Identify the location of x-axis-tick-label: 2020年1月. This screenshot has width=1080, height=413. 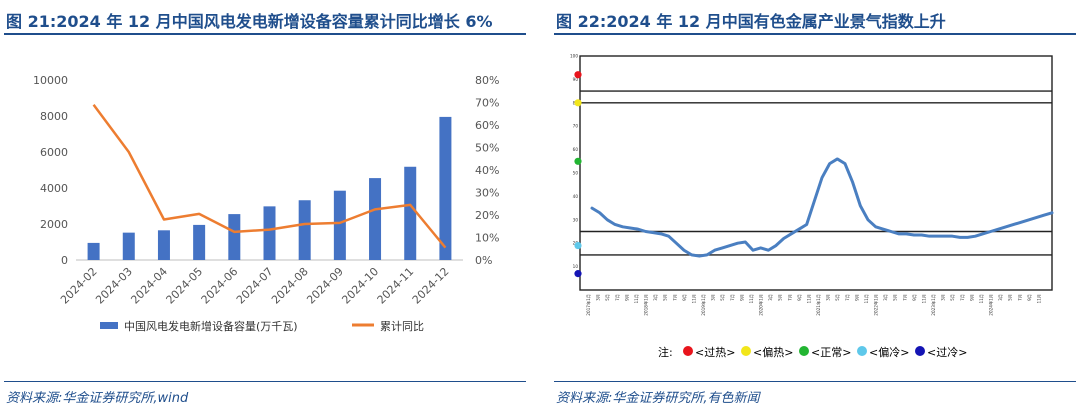
(761, 305).